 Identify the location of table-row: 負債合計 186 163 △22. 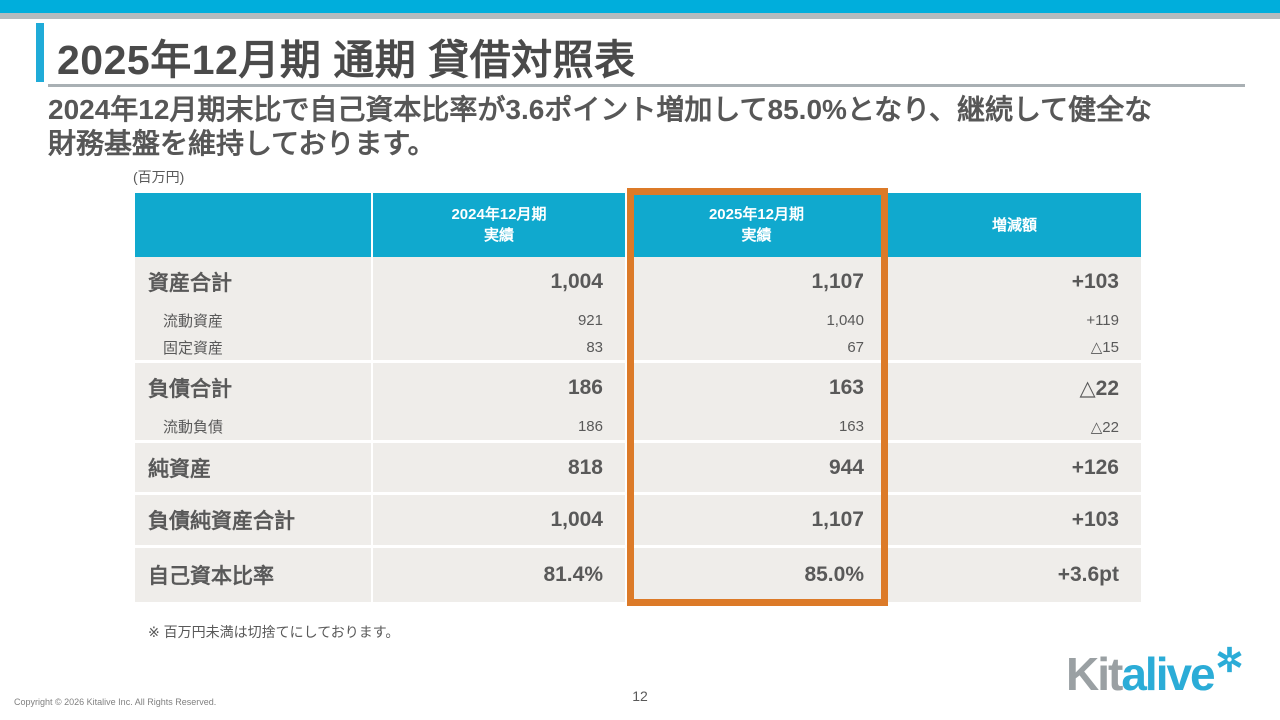
(638, 388).